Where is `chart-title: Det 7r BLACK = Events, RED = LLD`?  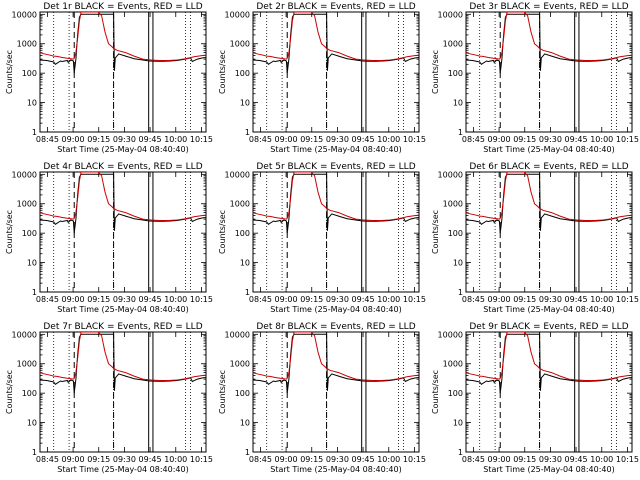
chart-title: Det 7r BLACK = Events, RED = LLD is located at coordinates (122, 327).